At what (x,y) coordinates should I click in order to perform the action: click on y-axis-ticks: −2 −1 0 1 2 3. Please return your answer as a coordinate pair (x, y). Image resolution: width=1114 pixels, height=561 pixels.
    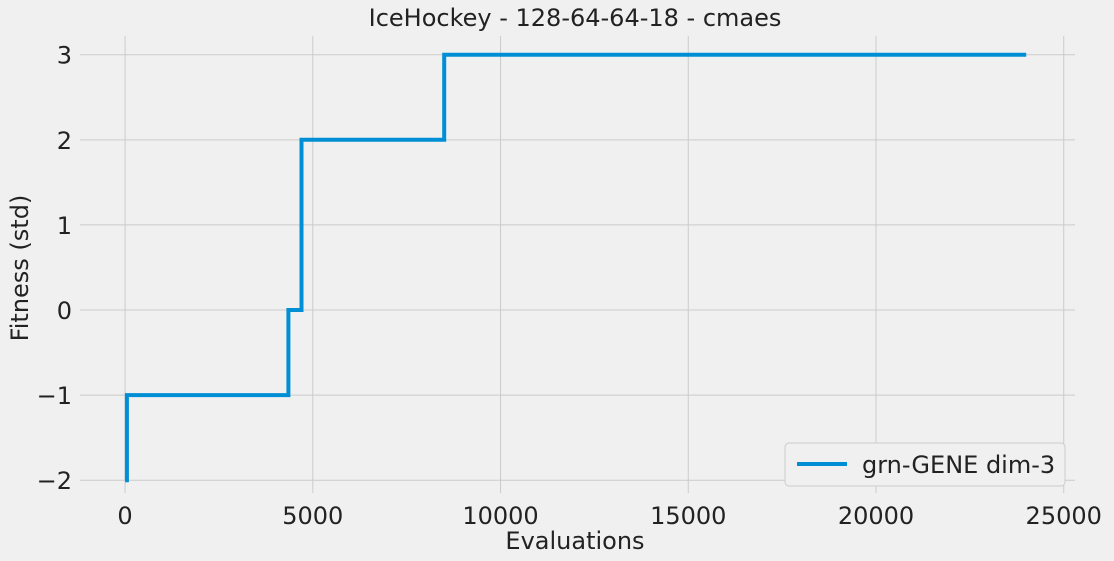
    Looking at the image, I should click on (54, 269).